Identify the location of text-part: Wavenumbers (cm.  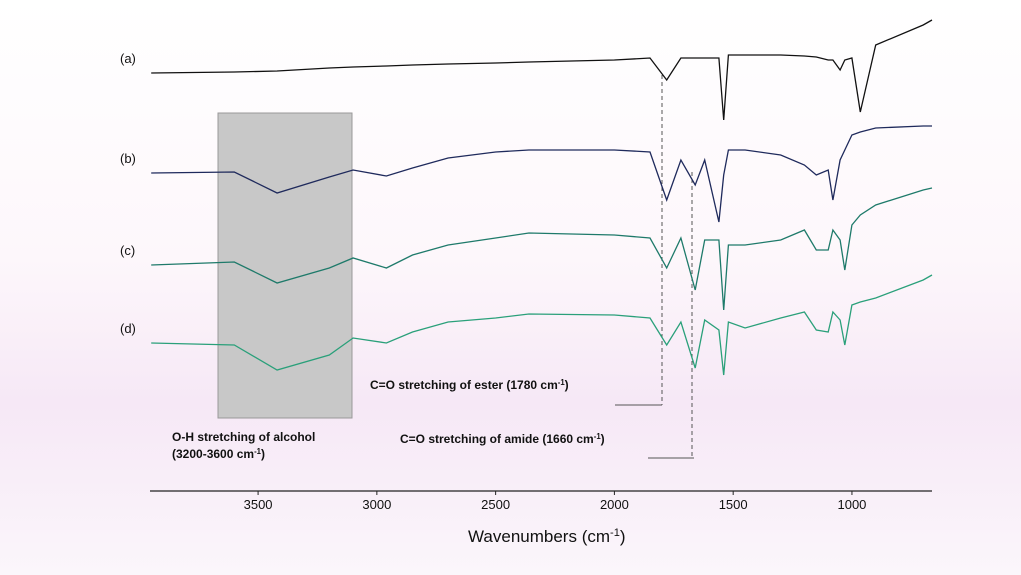
(539, 536).